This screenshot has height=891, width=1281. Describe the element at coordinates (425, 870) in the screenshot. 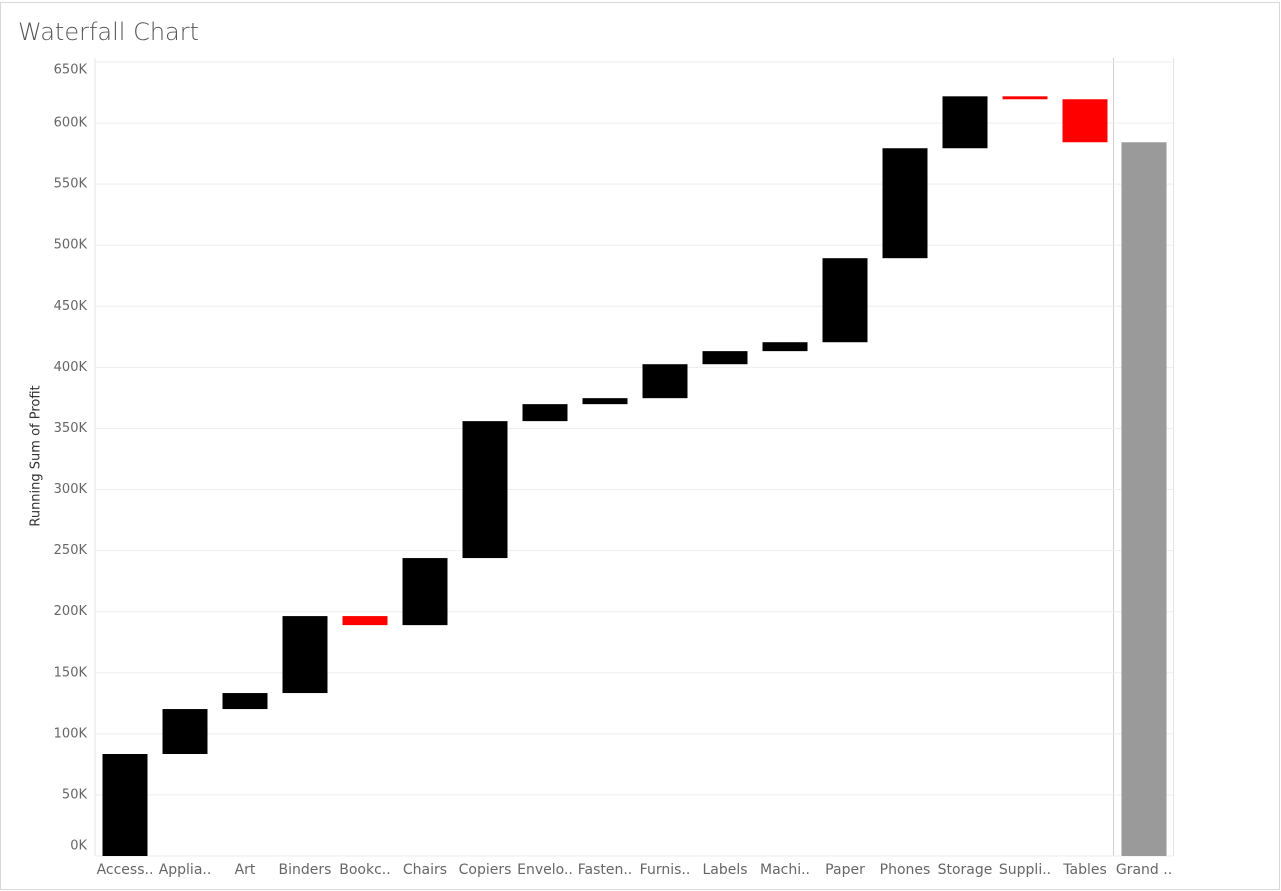

I see `x-tick-label: Chairs` at that location.